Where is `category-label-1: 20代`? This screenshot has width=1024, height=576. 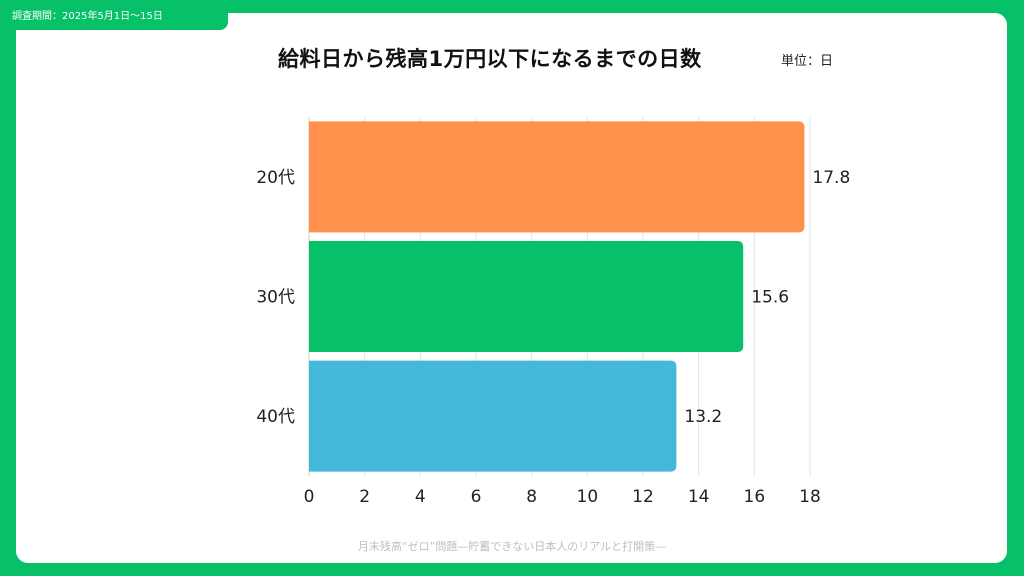 category-label-1: 20代 is located at coordinates (275, 178).